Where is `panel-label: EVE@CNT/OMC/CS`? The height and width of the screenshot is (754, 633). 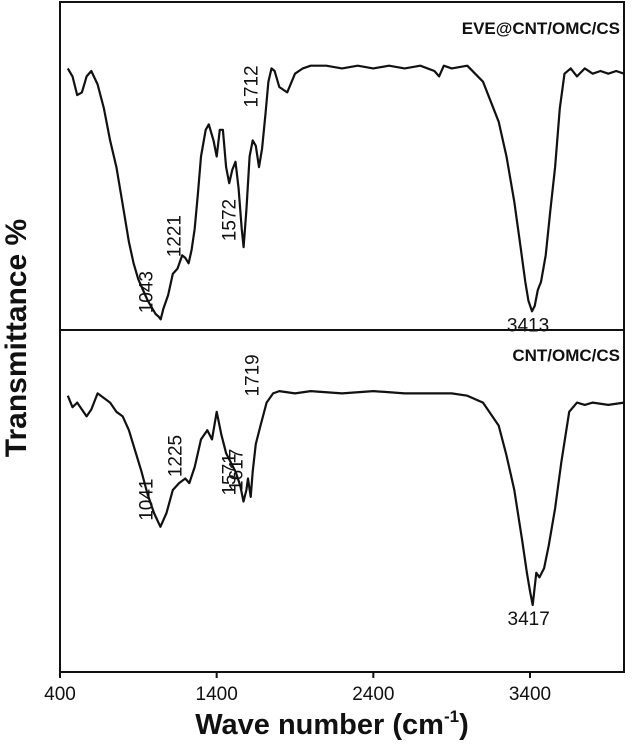 panel-label: EVE@CNT/OMC/CS is located at coordinates (541, 28).